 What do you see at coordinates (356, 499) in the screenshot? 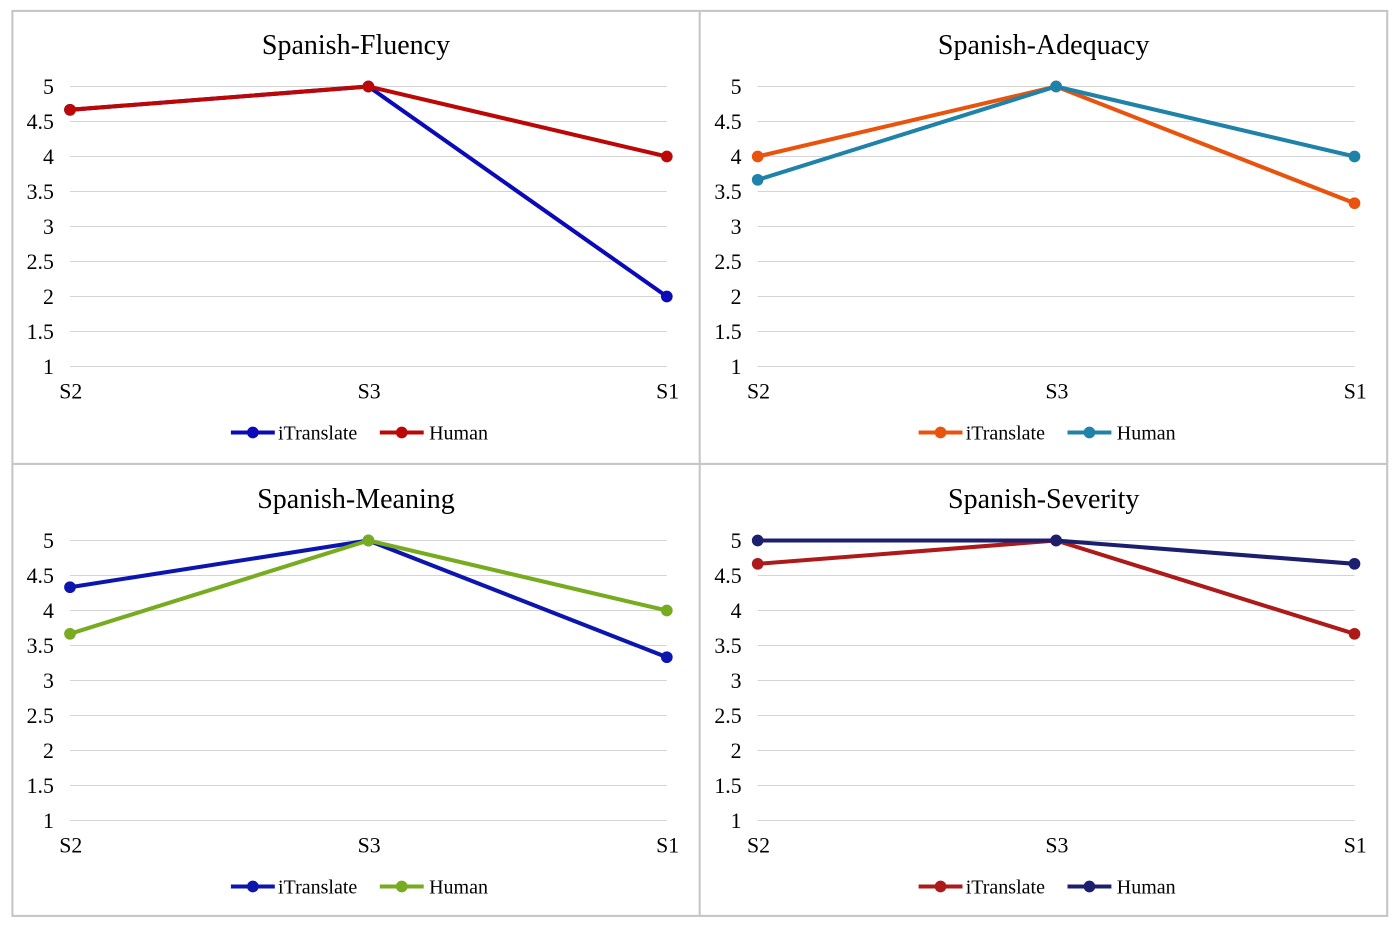
I see `svg-text: Spanish-Meaning` at bounding box center [356, 499].